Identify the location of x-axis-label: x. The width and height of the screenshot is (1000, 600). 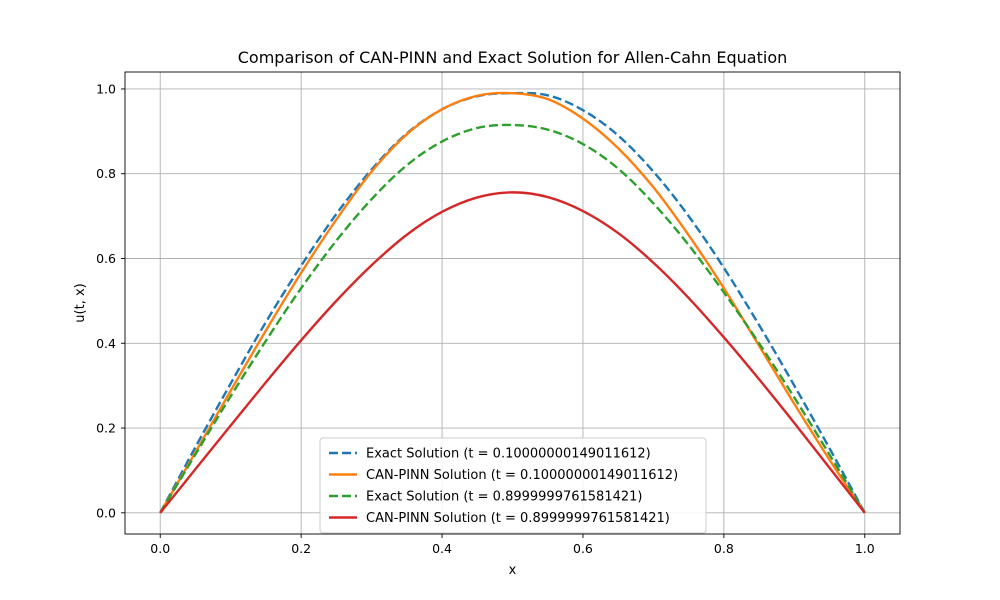
(513, 570).